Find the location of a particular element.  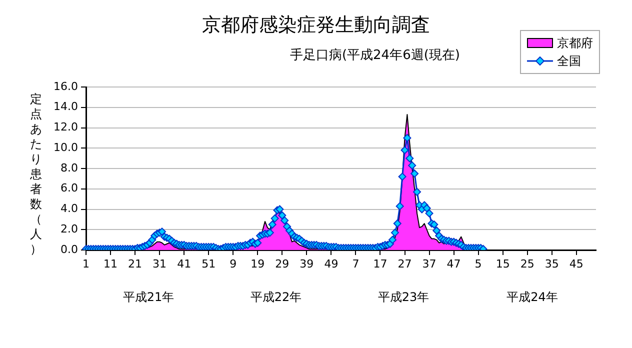

y-tick-label: 8.0 is located at coordinates (69, 167).